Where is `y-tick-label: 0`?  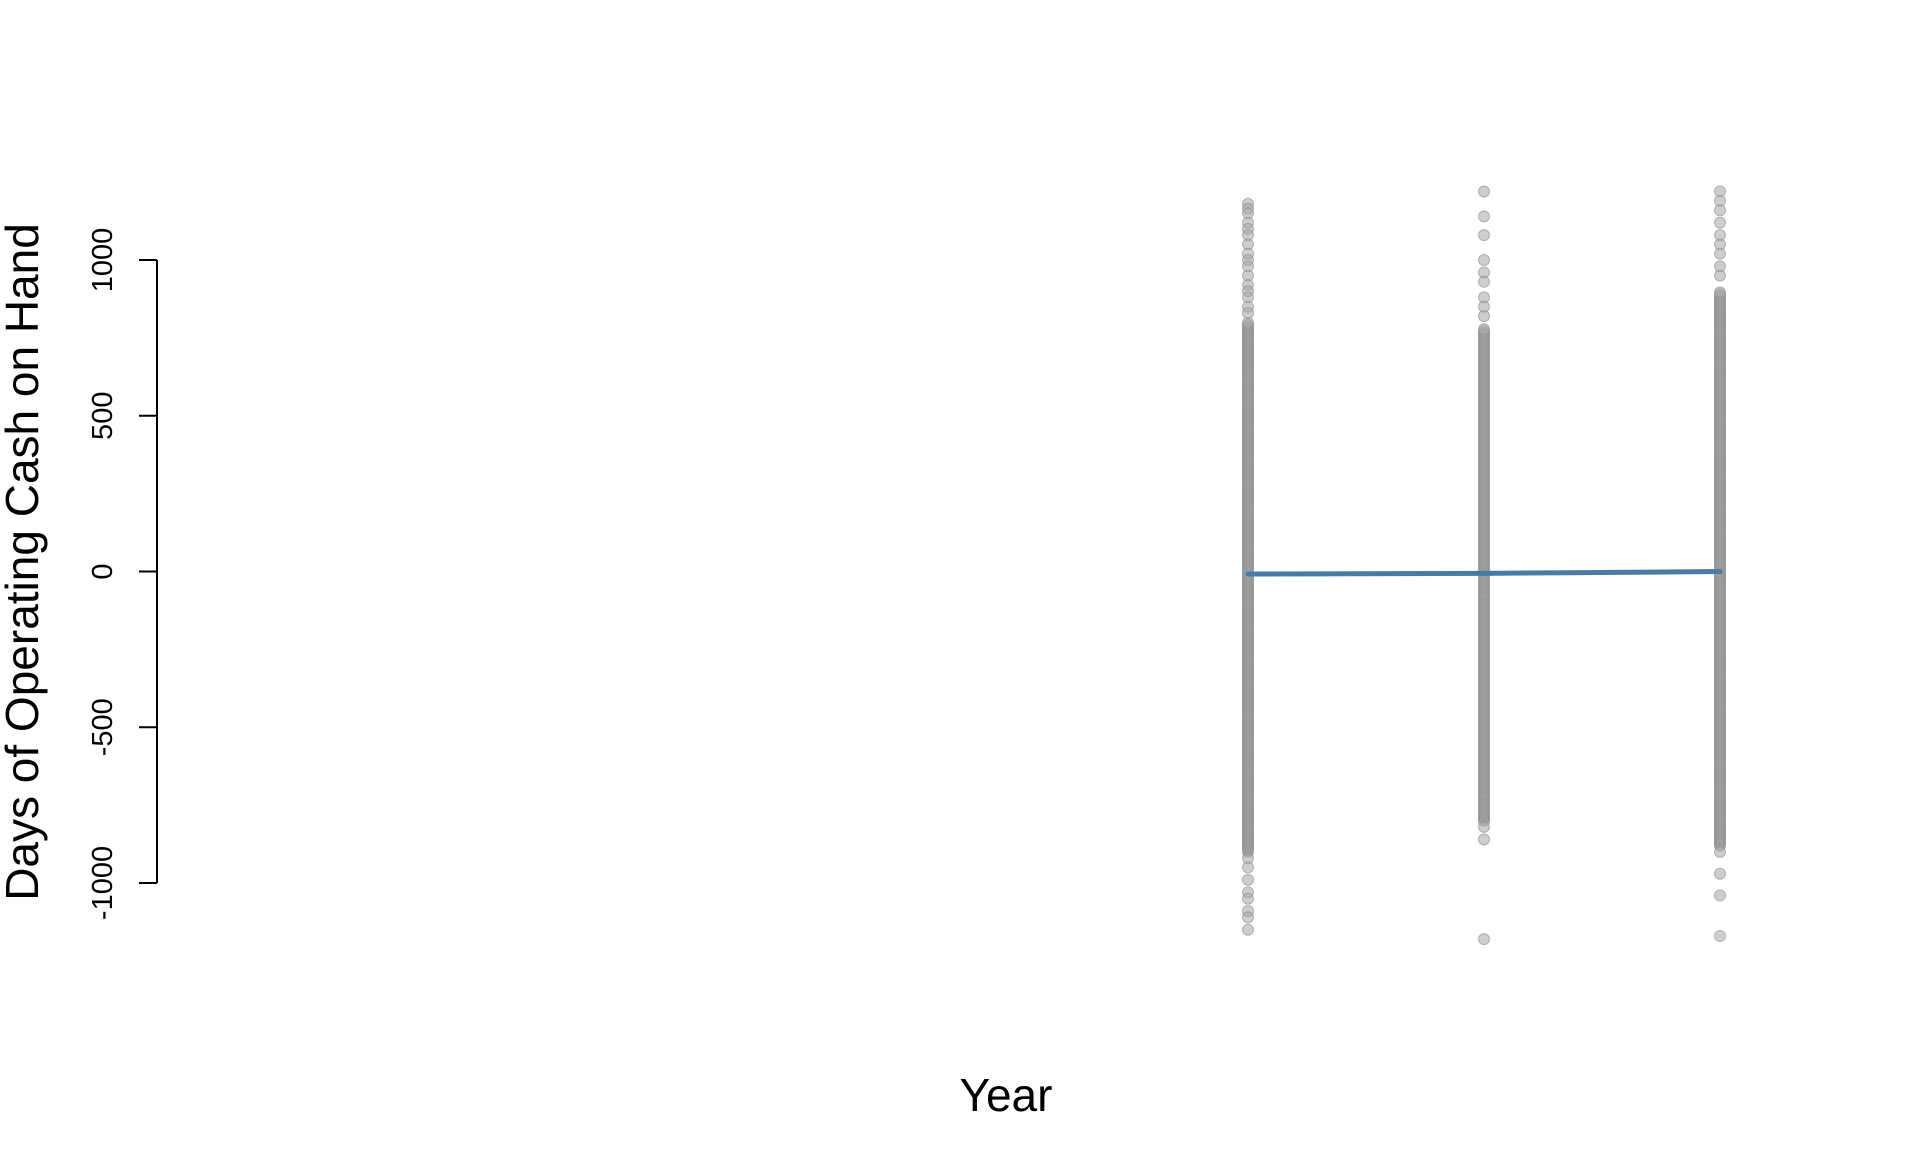
y-tick-label: 0 is located at coordinates (103, 571).